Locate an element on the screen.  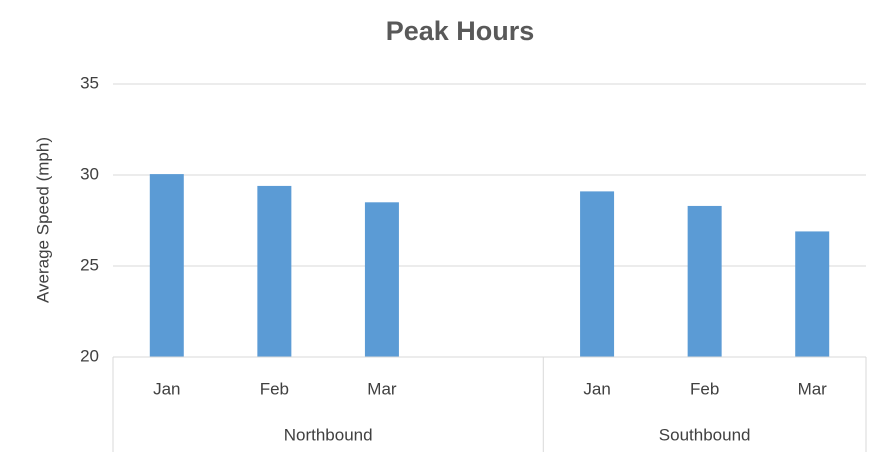
y-tick-label: 35 is located at coordinates (89, 82).